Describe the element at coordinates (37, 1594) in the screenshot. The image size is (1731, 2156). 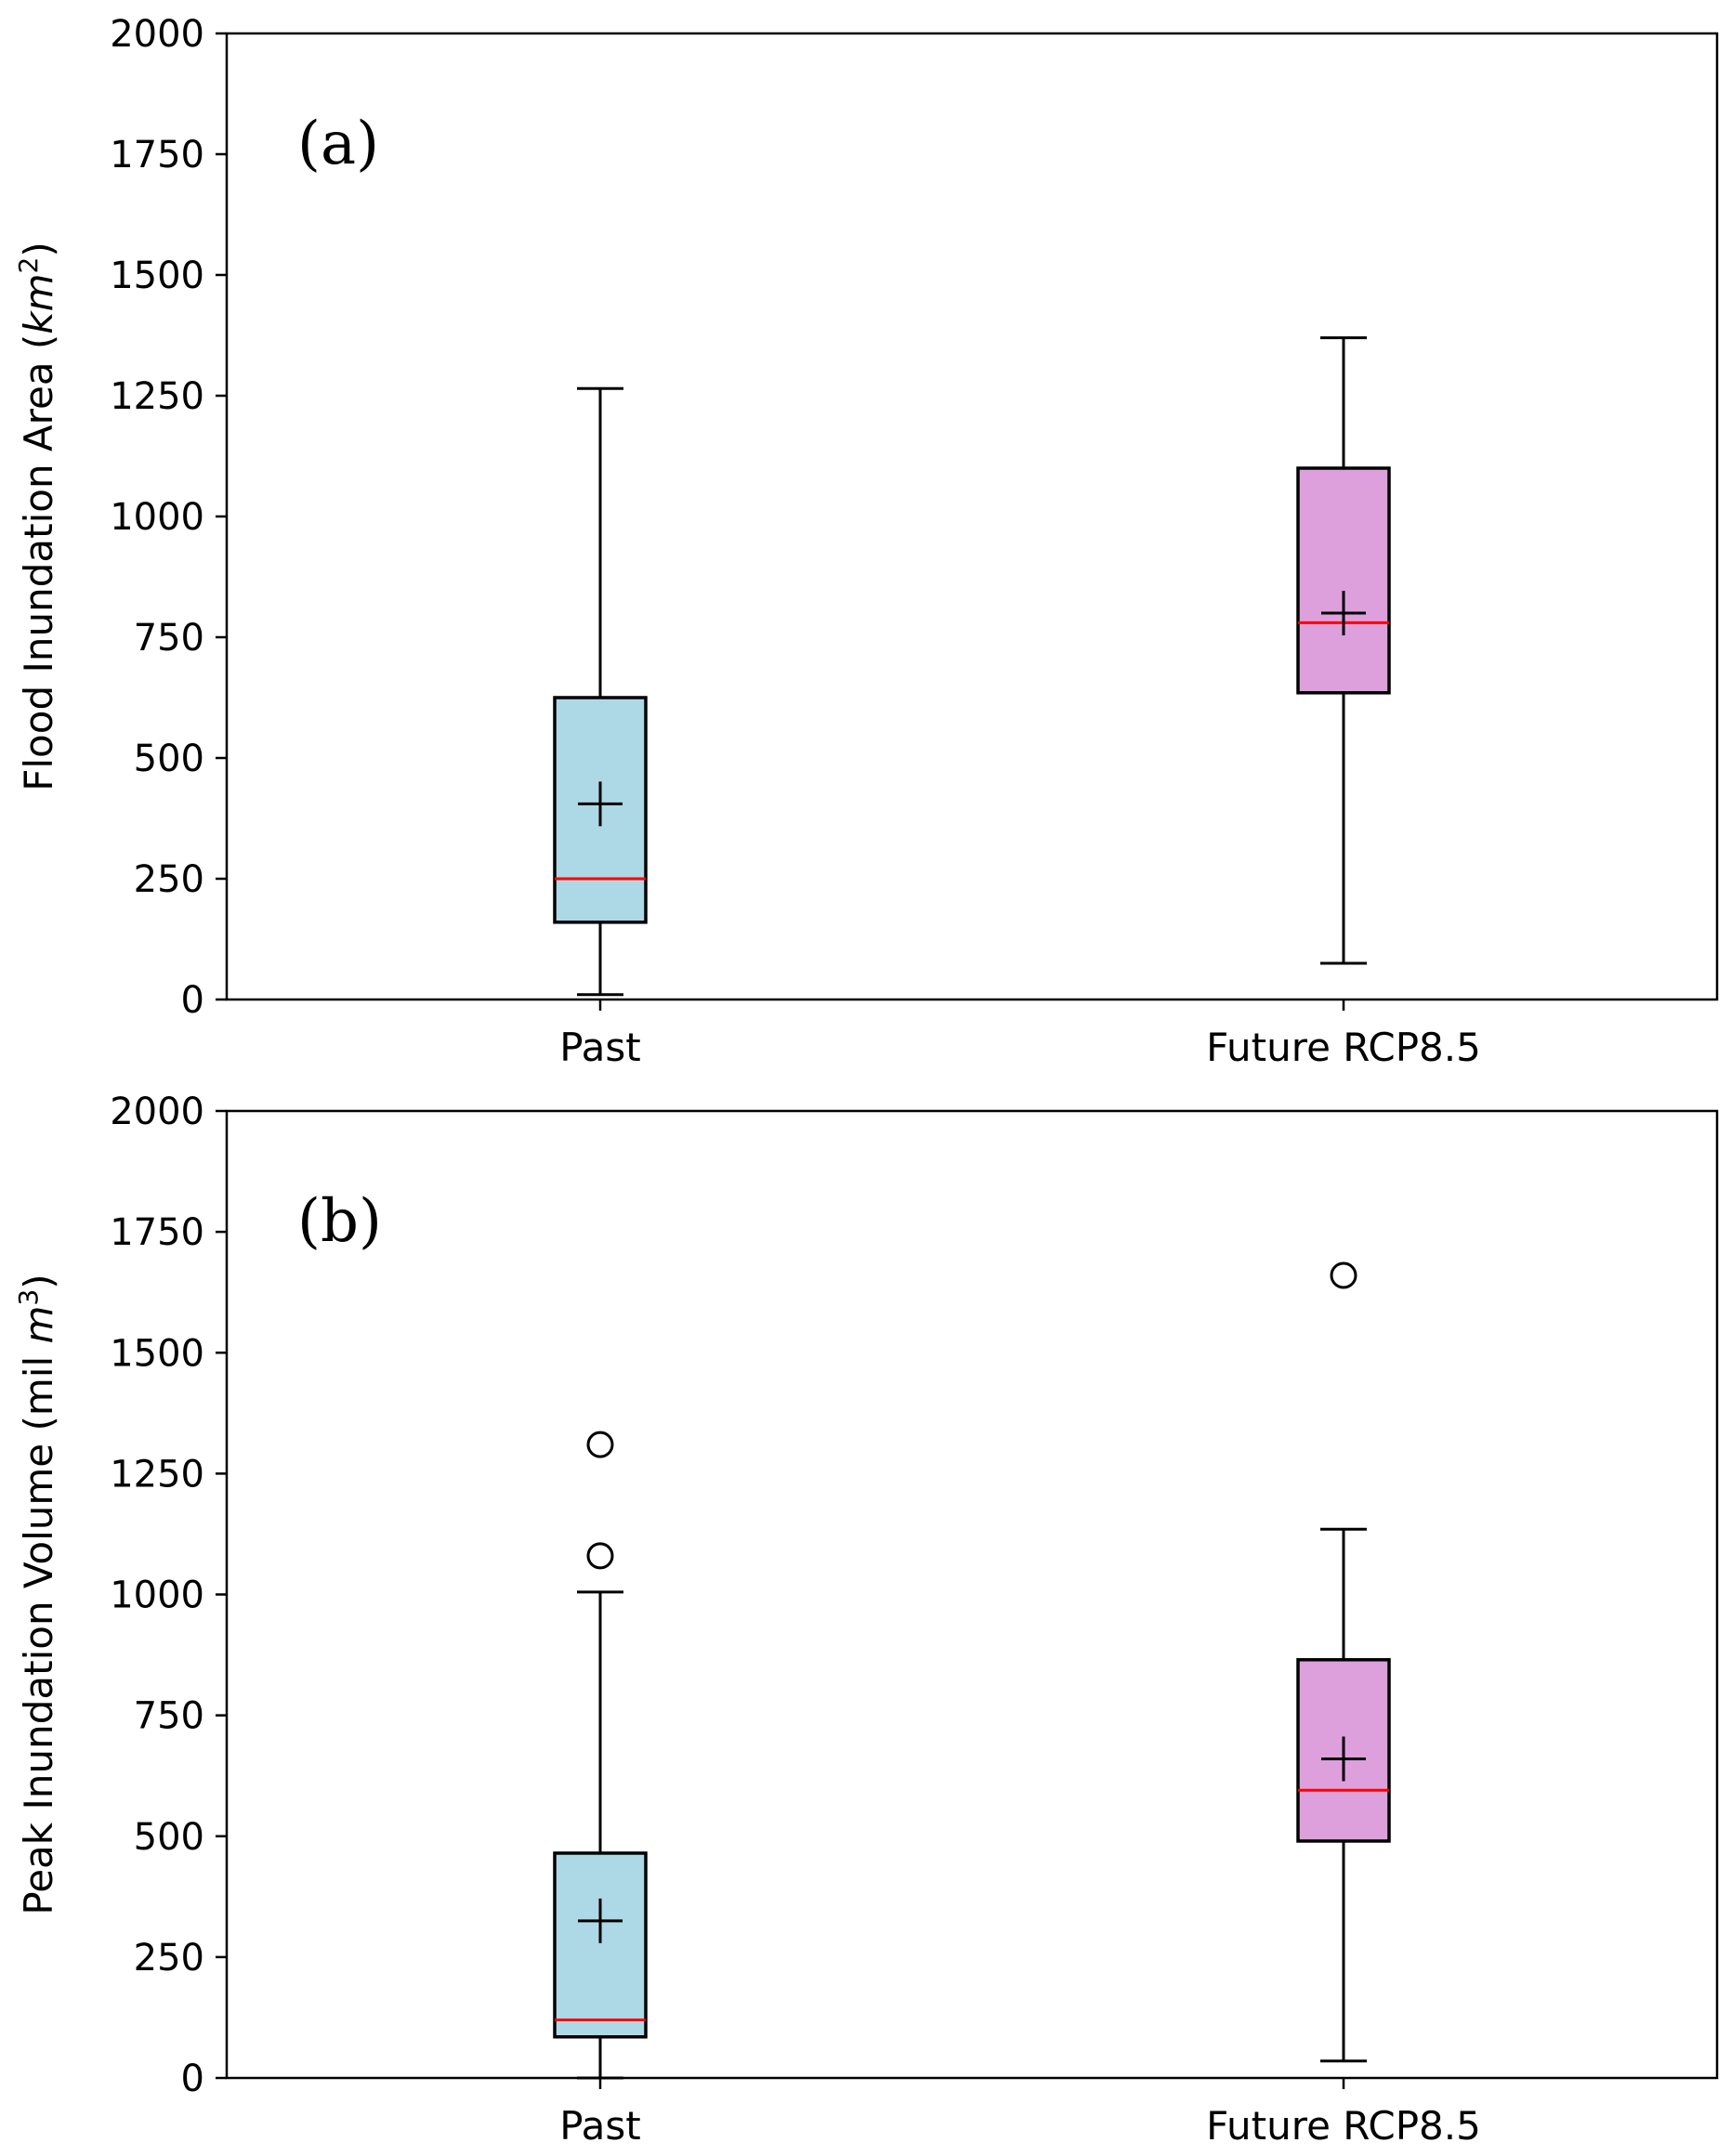
I see `y-axis-label: Peak Inundation Volume (mil m3)` at that location.